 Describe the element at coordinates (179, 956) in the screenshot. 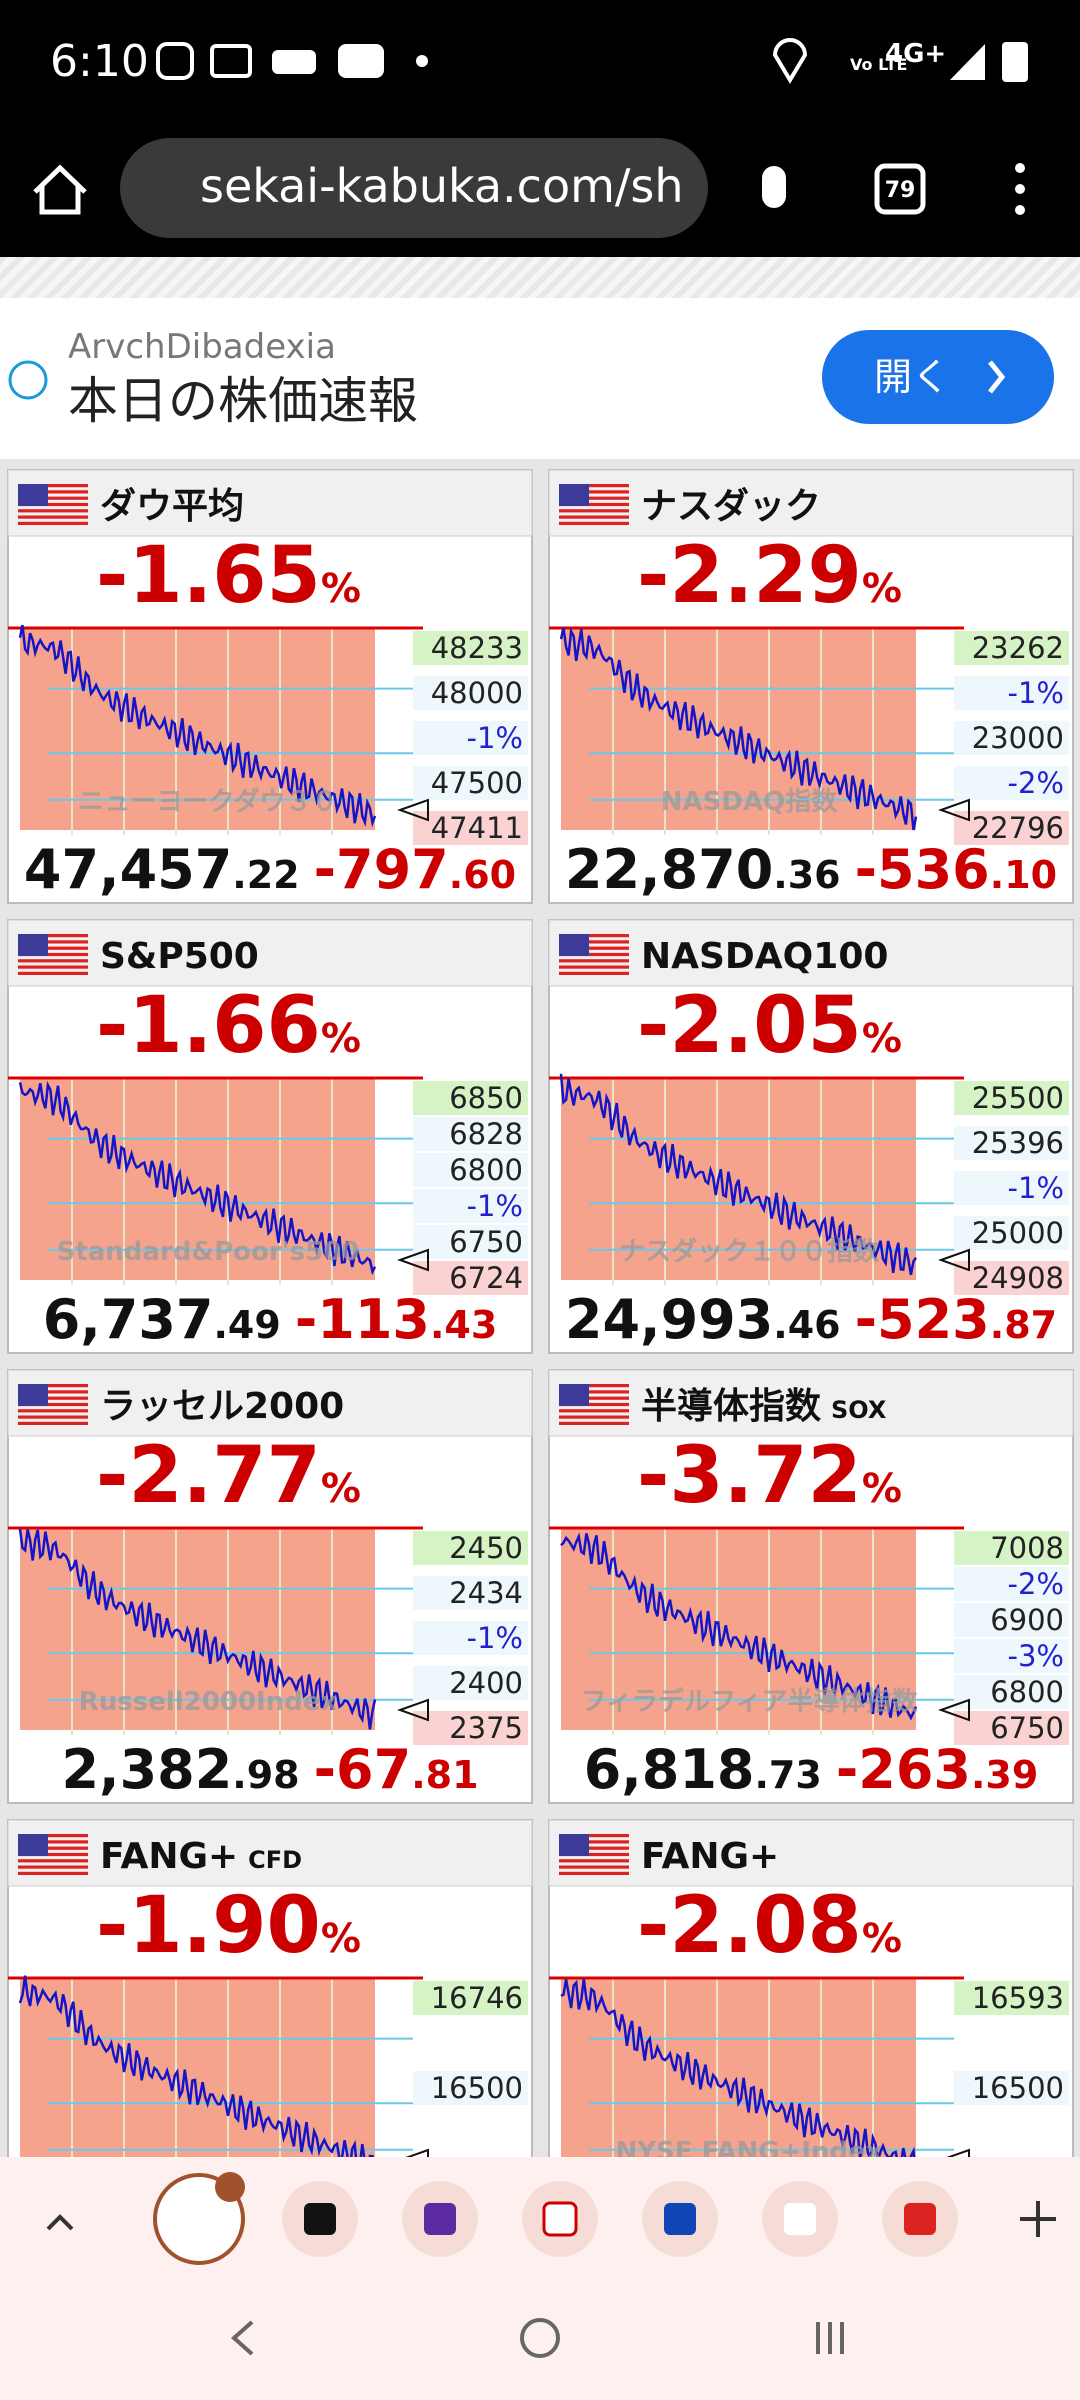

I see `index-name: S&P500` at that location.